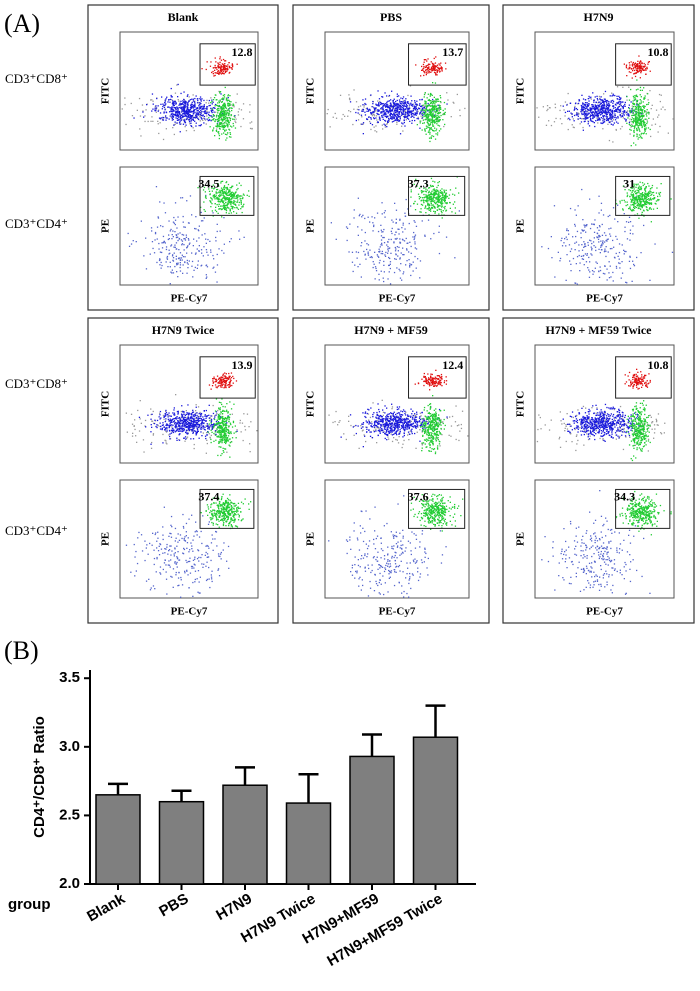 This screenshot has width=700, height=991. I want to click on axis-label: PE-Cy7, so click(397, 299).